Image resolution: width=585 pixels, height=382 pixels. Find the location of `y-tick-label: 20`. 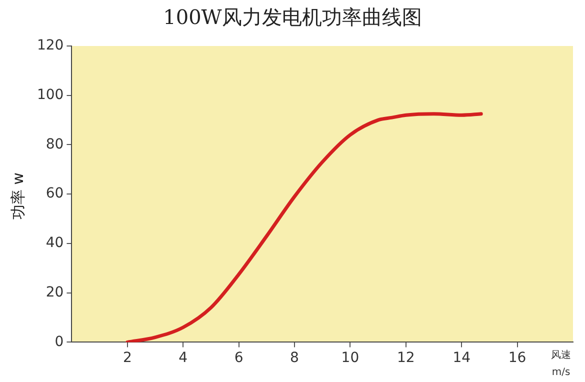

y-tick-label: 20 is located at coordinates (55, 292).